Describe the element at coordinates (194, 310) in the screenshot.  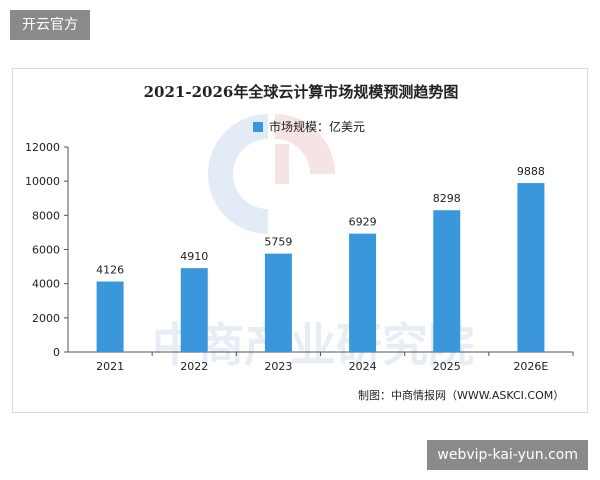
I see `bar-2022` at that location.